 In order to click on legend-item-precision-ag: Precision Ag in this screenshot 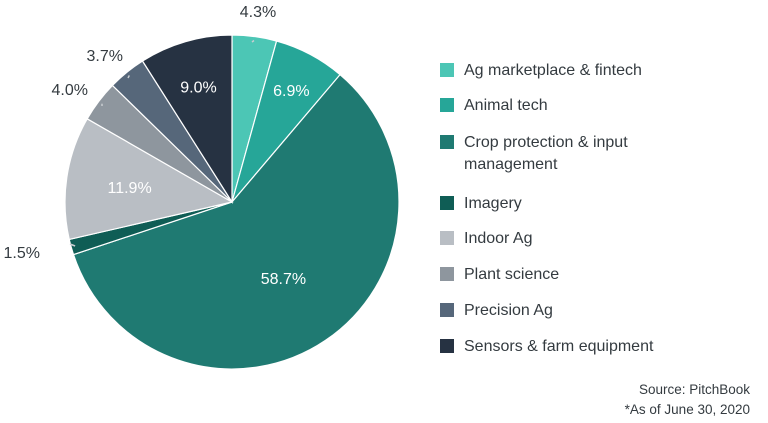, I will do `click(567, 311)`.